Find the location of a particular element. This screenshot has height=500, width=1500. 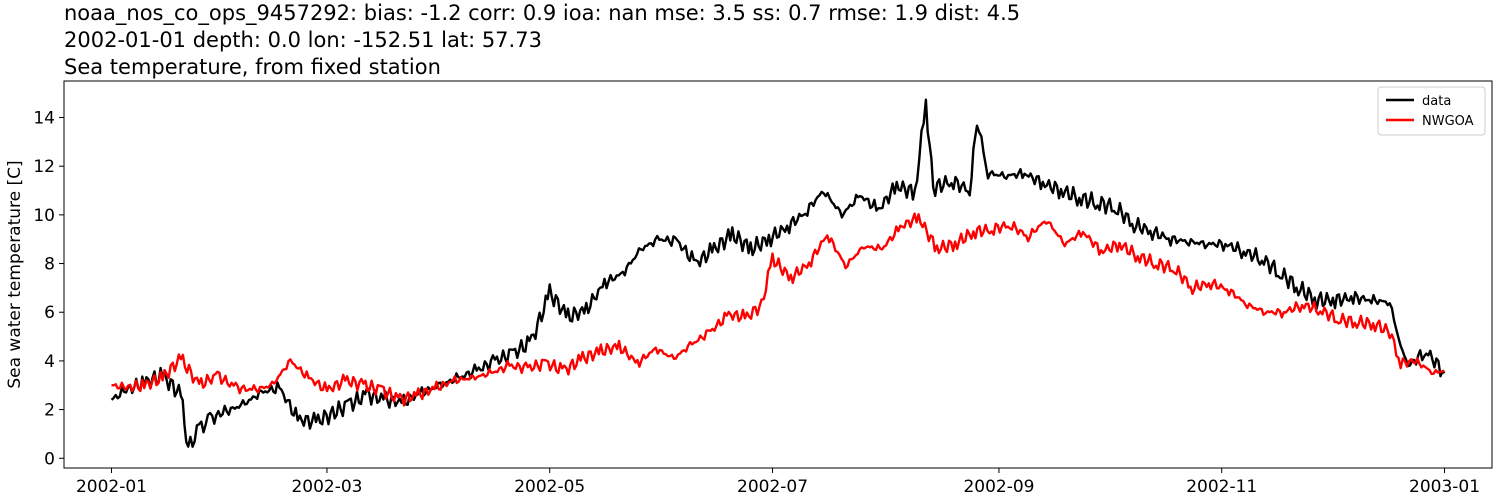

legend-label-data: data is located at coordinates (1436, 101).